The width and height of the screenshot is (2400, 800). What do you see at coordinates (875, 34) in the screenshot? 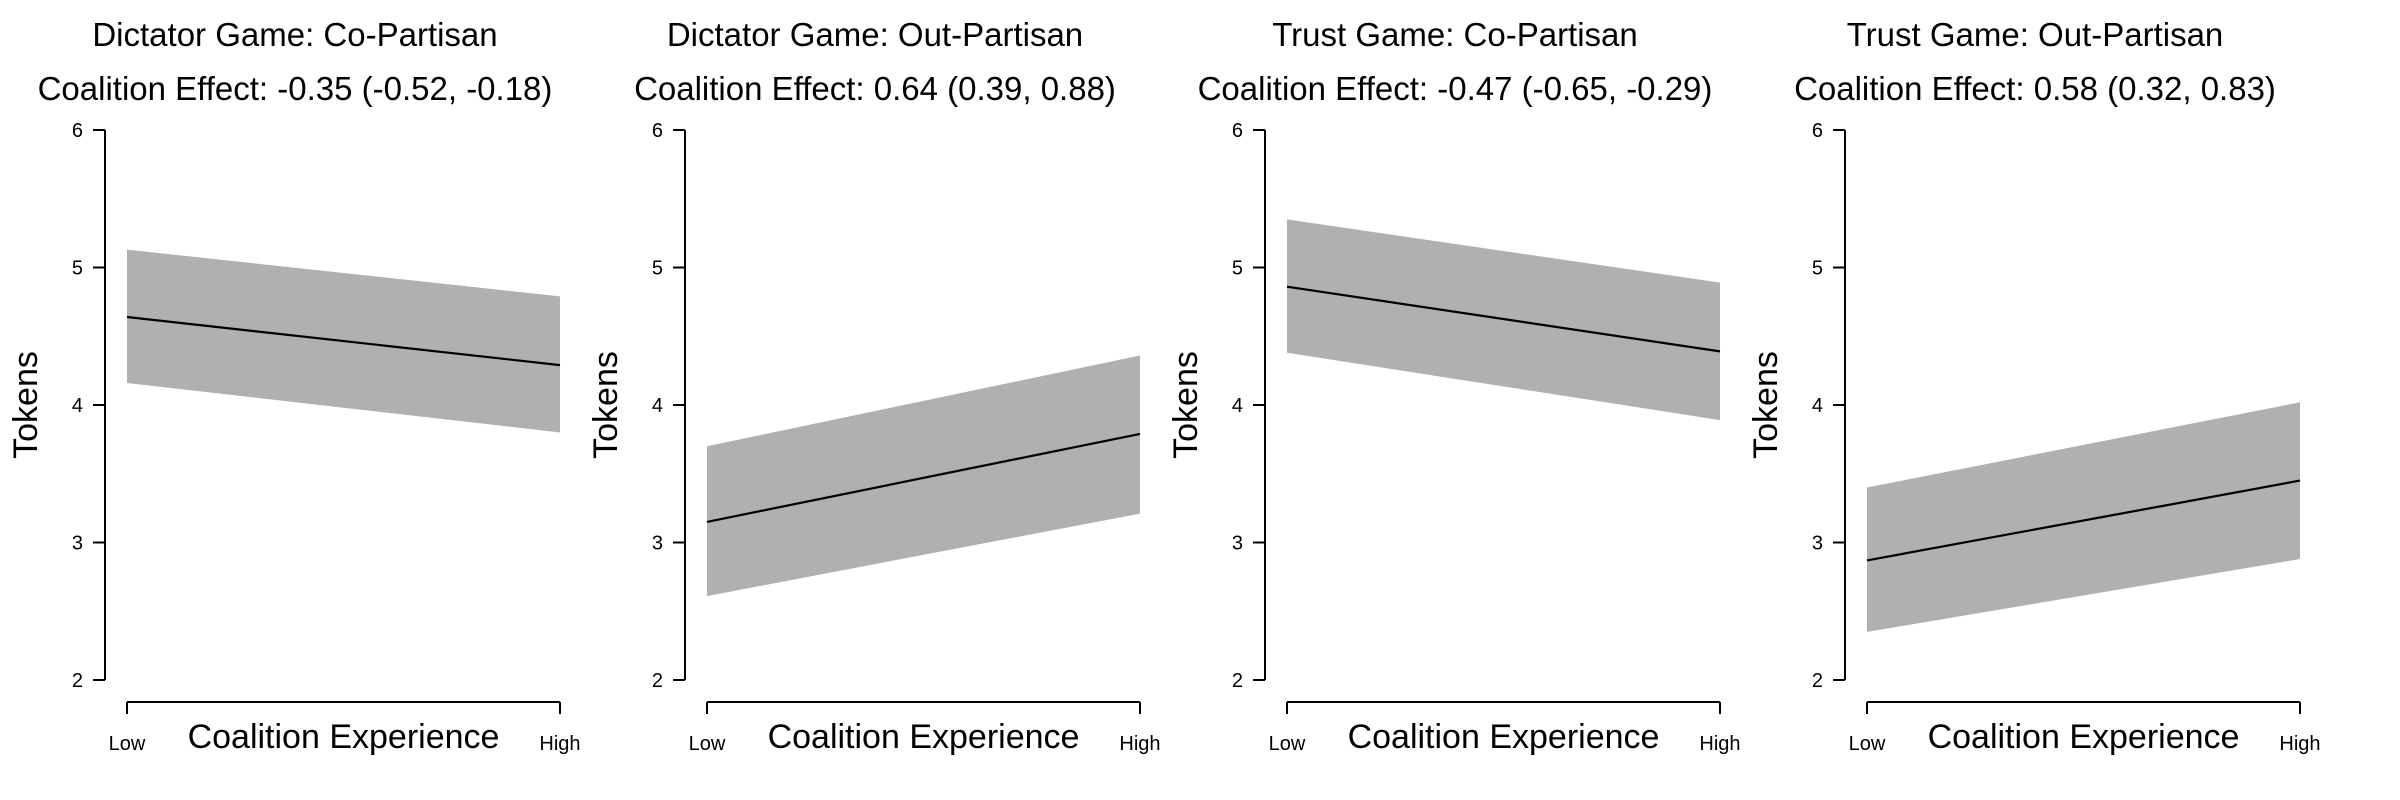
I see `panel-title: Dictator Game: Out-Partisan` at bounding box center [875, 34].